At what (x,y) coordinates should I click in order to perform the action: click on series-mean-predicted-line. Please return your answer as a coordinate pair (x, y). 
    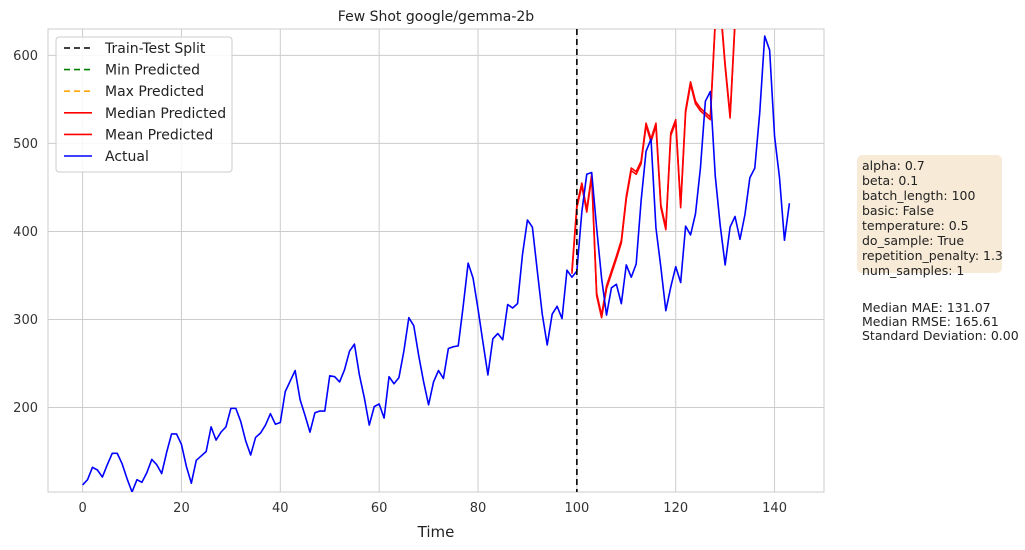
    Looking at the image, I should click on (653, 174).